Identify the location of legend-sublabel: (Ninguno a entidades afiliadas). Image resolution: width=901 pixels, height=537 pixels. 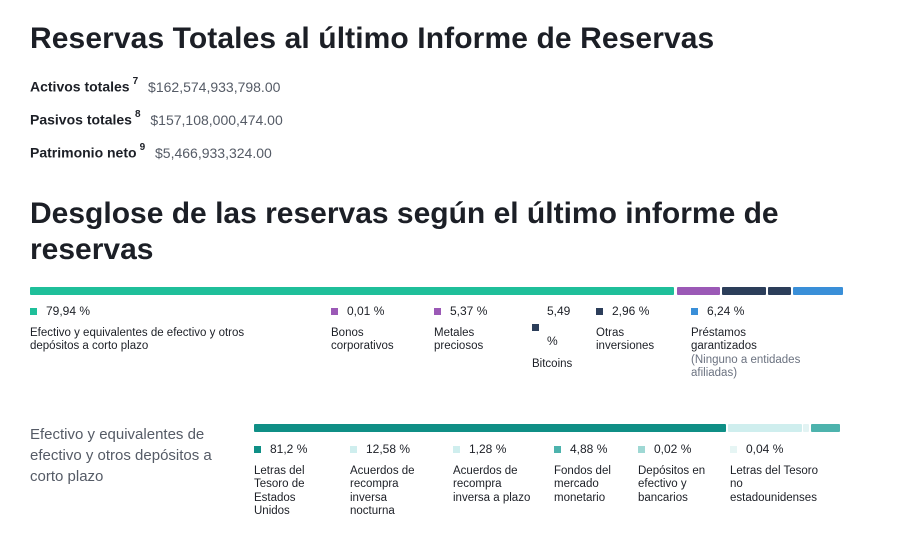
(746, 366).